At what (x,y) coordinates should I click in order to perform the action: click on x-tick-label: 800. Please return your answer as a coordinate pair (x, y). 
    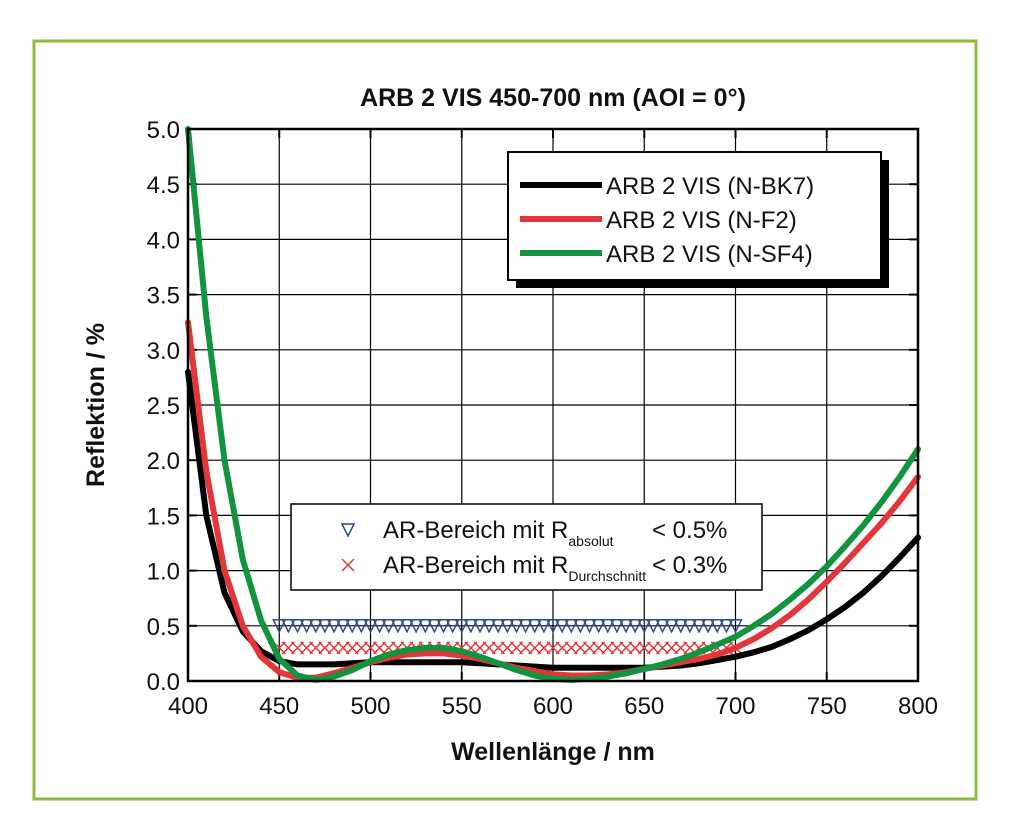
    Looking at the image, I should click on (918, 706).